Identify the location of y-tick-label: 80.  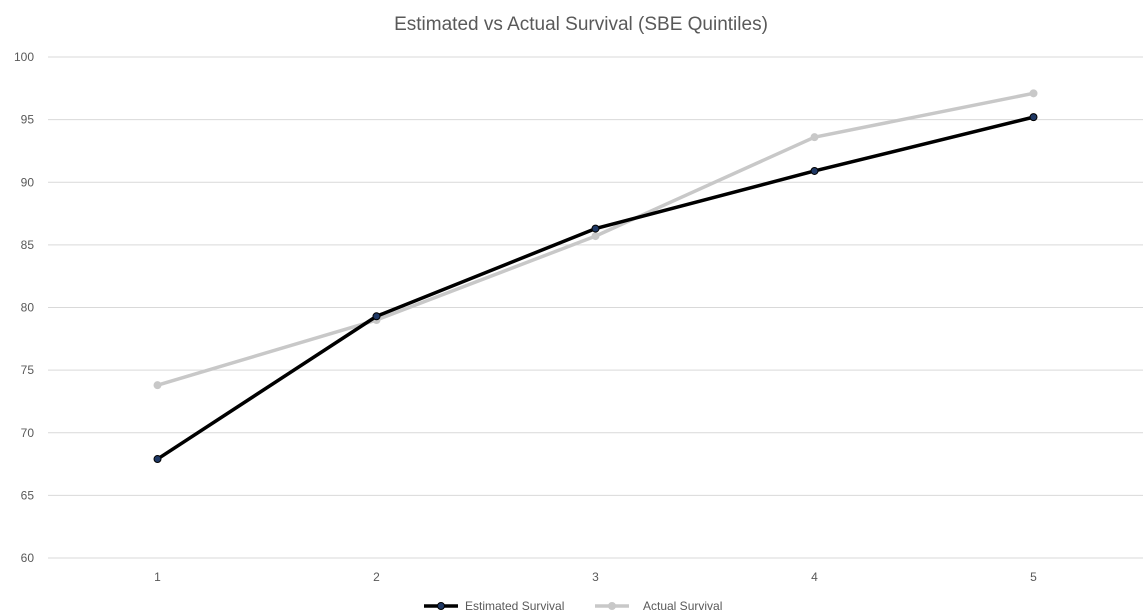
(28, 308).